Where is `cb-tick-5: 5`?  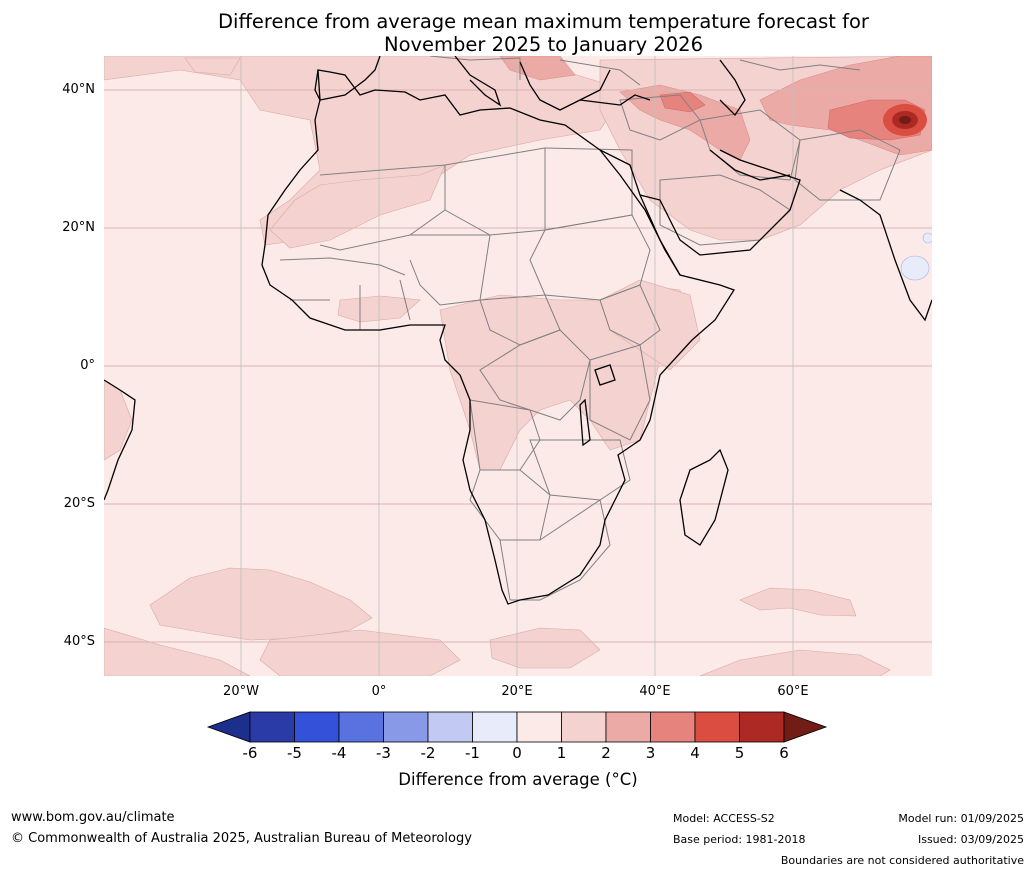 cb-tick-5: 5 is located at coordinates (739, 753).